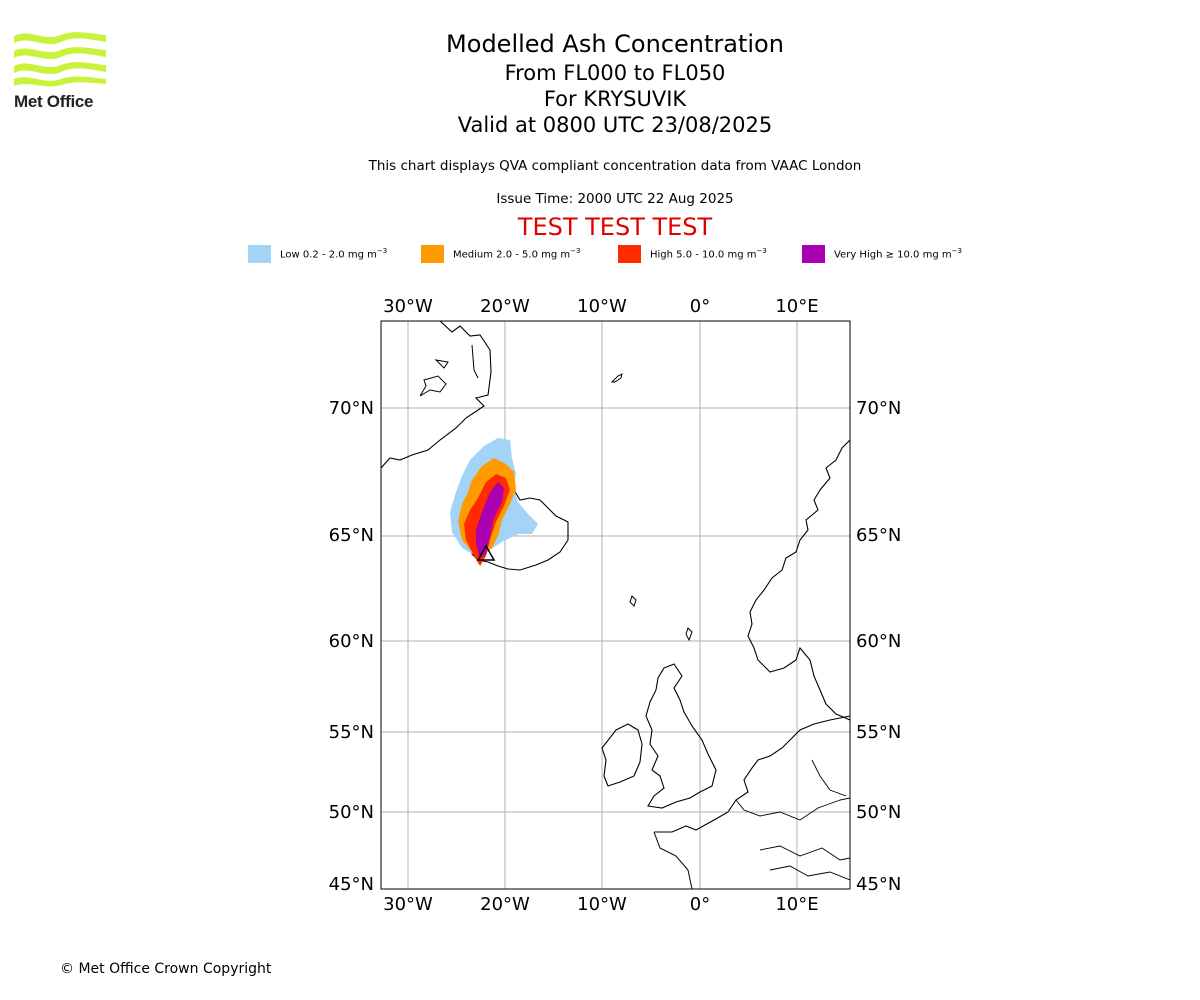  What do you see at coordinates (351, 884) in the screenshot?
I see `lat-tick-45n: 45°N` at bounding box center [351, 884].